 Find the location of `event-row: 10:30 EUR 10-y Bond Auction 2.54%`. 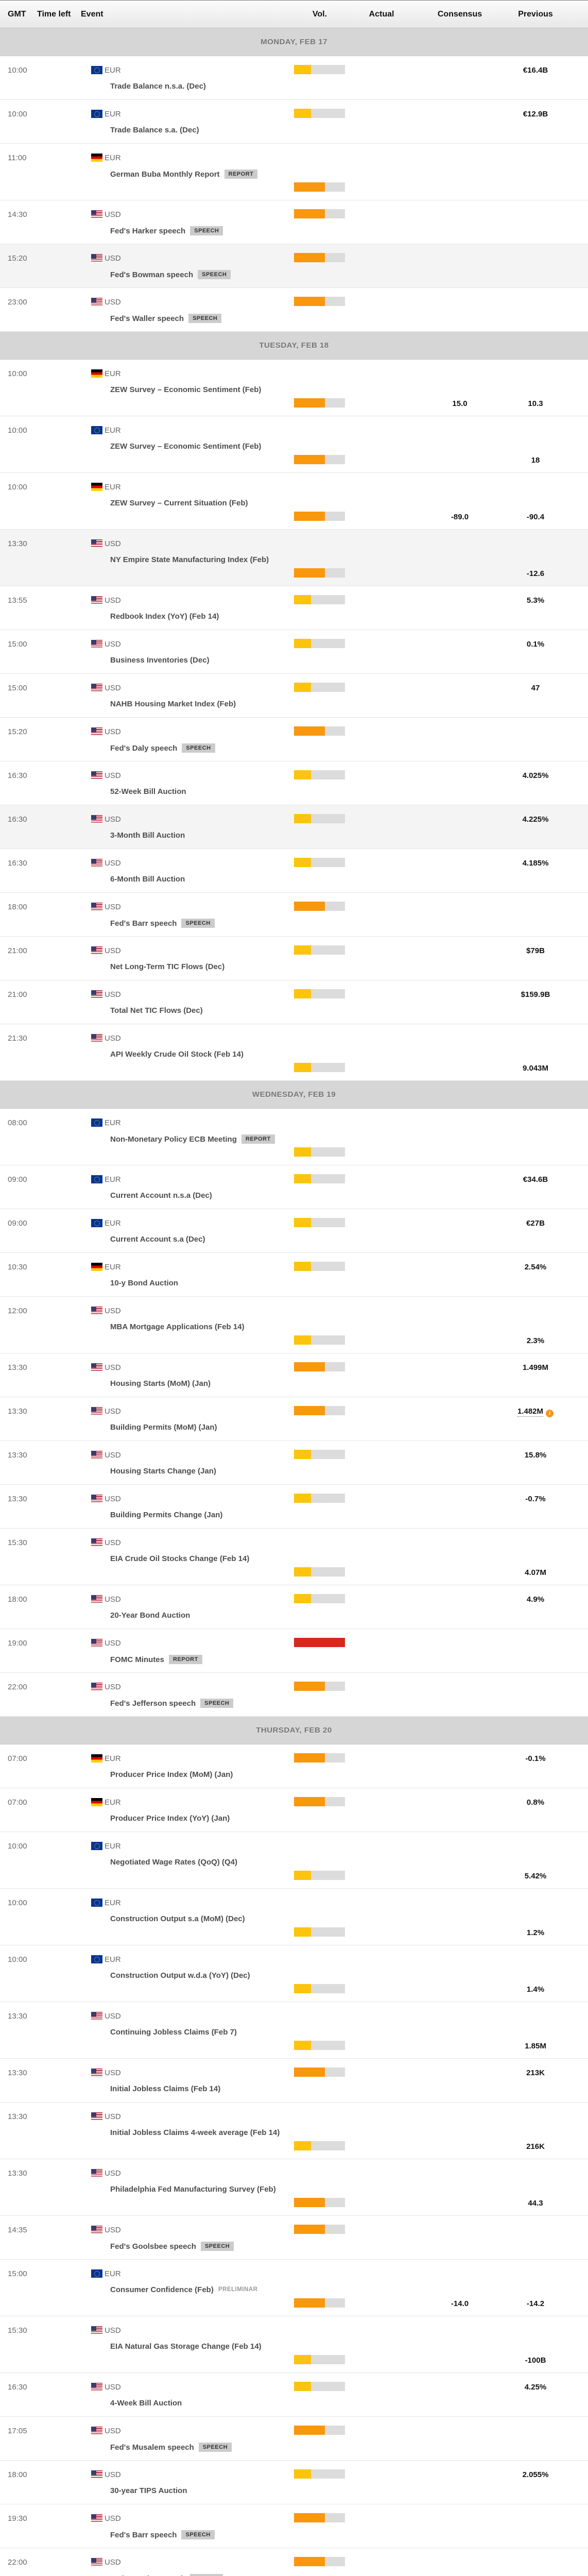

event-row: 10:30 EUR 10-y Bond Auction 2.54% is located at coordinates (294, 1275).